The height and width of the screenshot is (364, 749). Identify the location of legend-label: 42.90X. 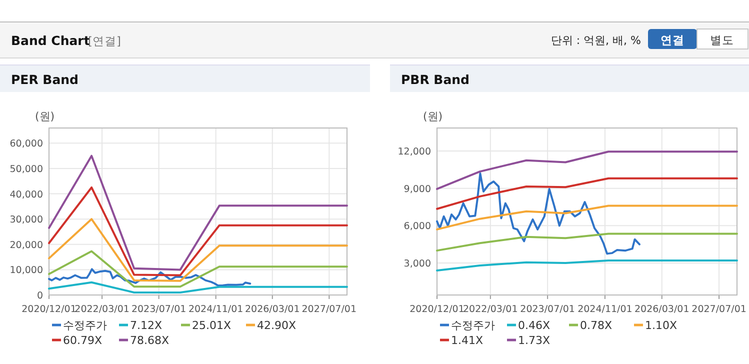
(276, 325).